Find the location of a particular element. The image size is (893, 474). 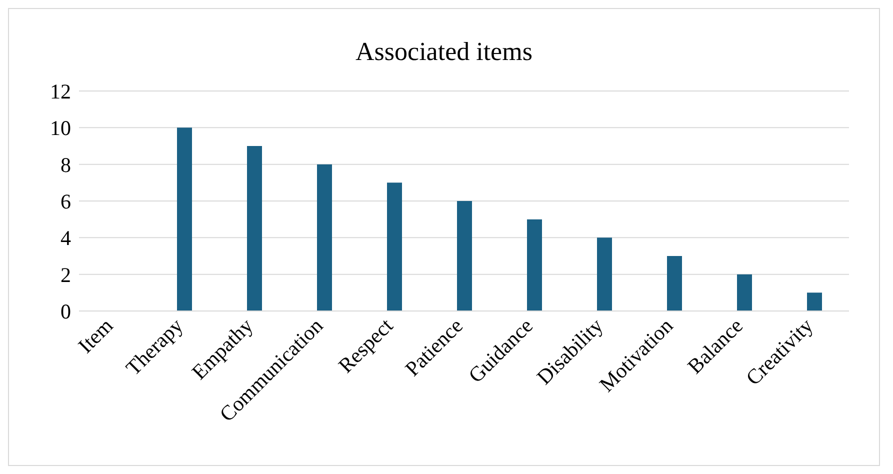

y-tick-label: 8 is located at coordinates (65, 164).